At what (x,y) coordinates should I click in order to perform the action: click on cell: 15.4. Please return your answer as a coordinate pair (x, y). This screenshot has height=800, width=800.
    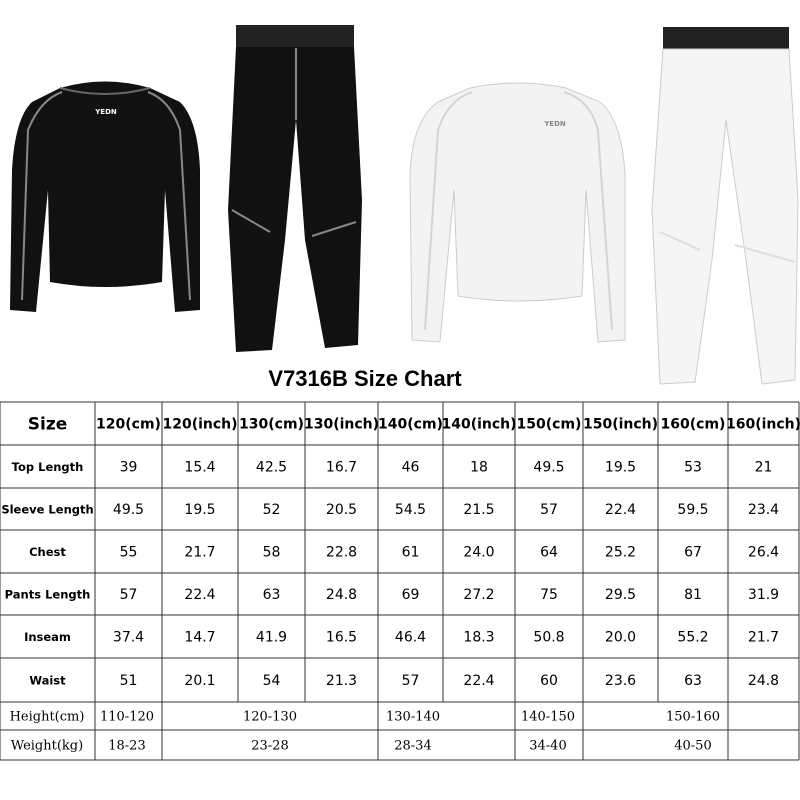
    Looking at the image, I should click on (199, 468).